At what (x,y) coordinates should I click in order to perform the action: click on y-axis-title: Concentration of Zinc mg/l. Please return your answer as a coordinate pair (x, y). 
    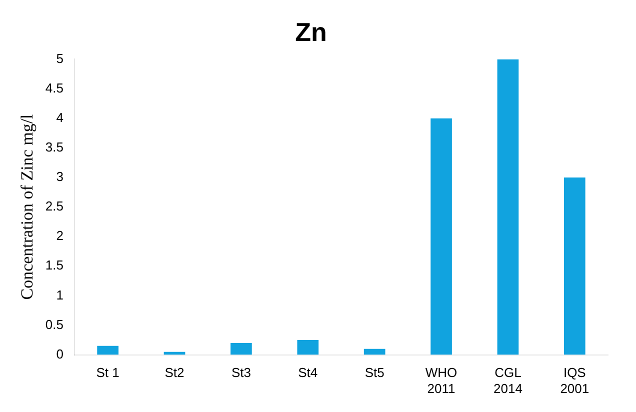
    Looking at the image, I should click on (27, 207).